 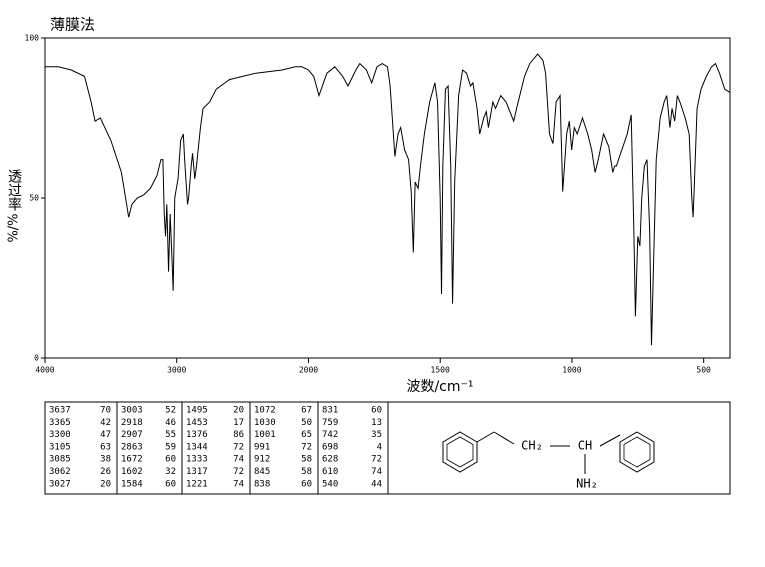 What do you see at coordinates (197, 447) in the screenshot?
I see `peak-wavenumber: 1344` at bounding box center [197, 447].